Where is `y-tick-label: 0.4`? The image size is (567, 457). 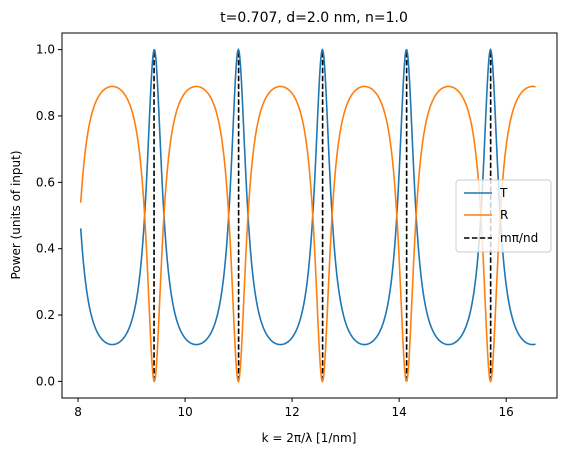
y-tick-label: 0.4 is located at coordinates (45, 249).